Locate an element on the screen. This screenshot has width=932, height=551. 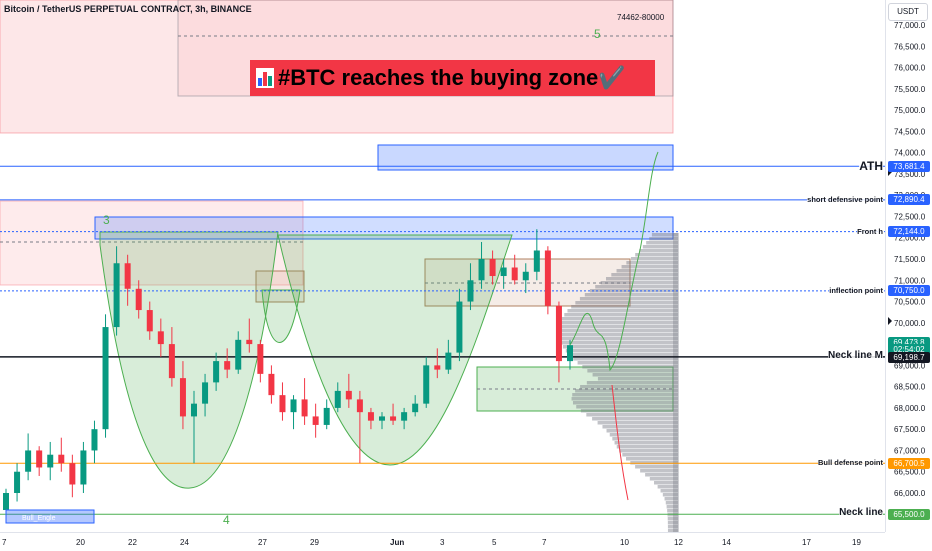
indicator-box is located at coordinates (50, 516).